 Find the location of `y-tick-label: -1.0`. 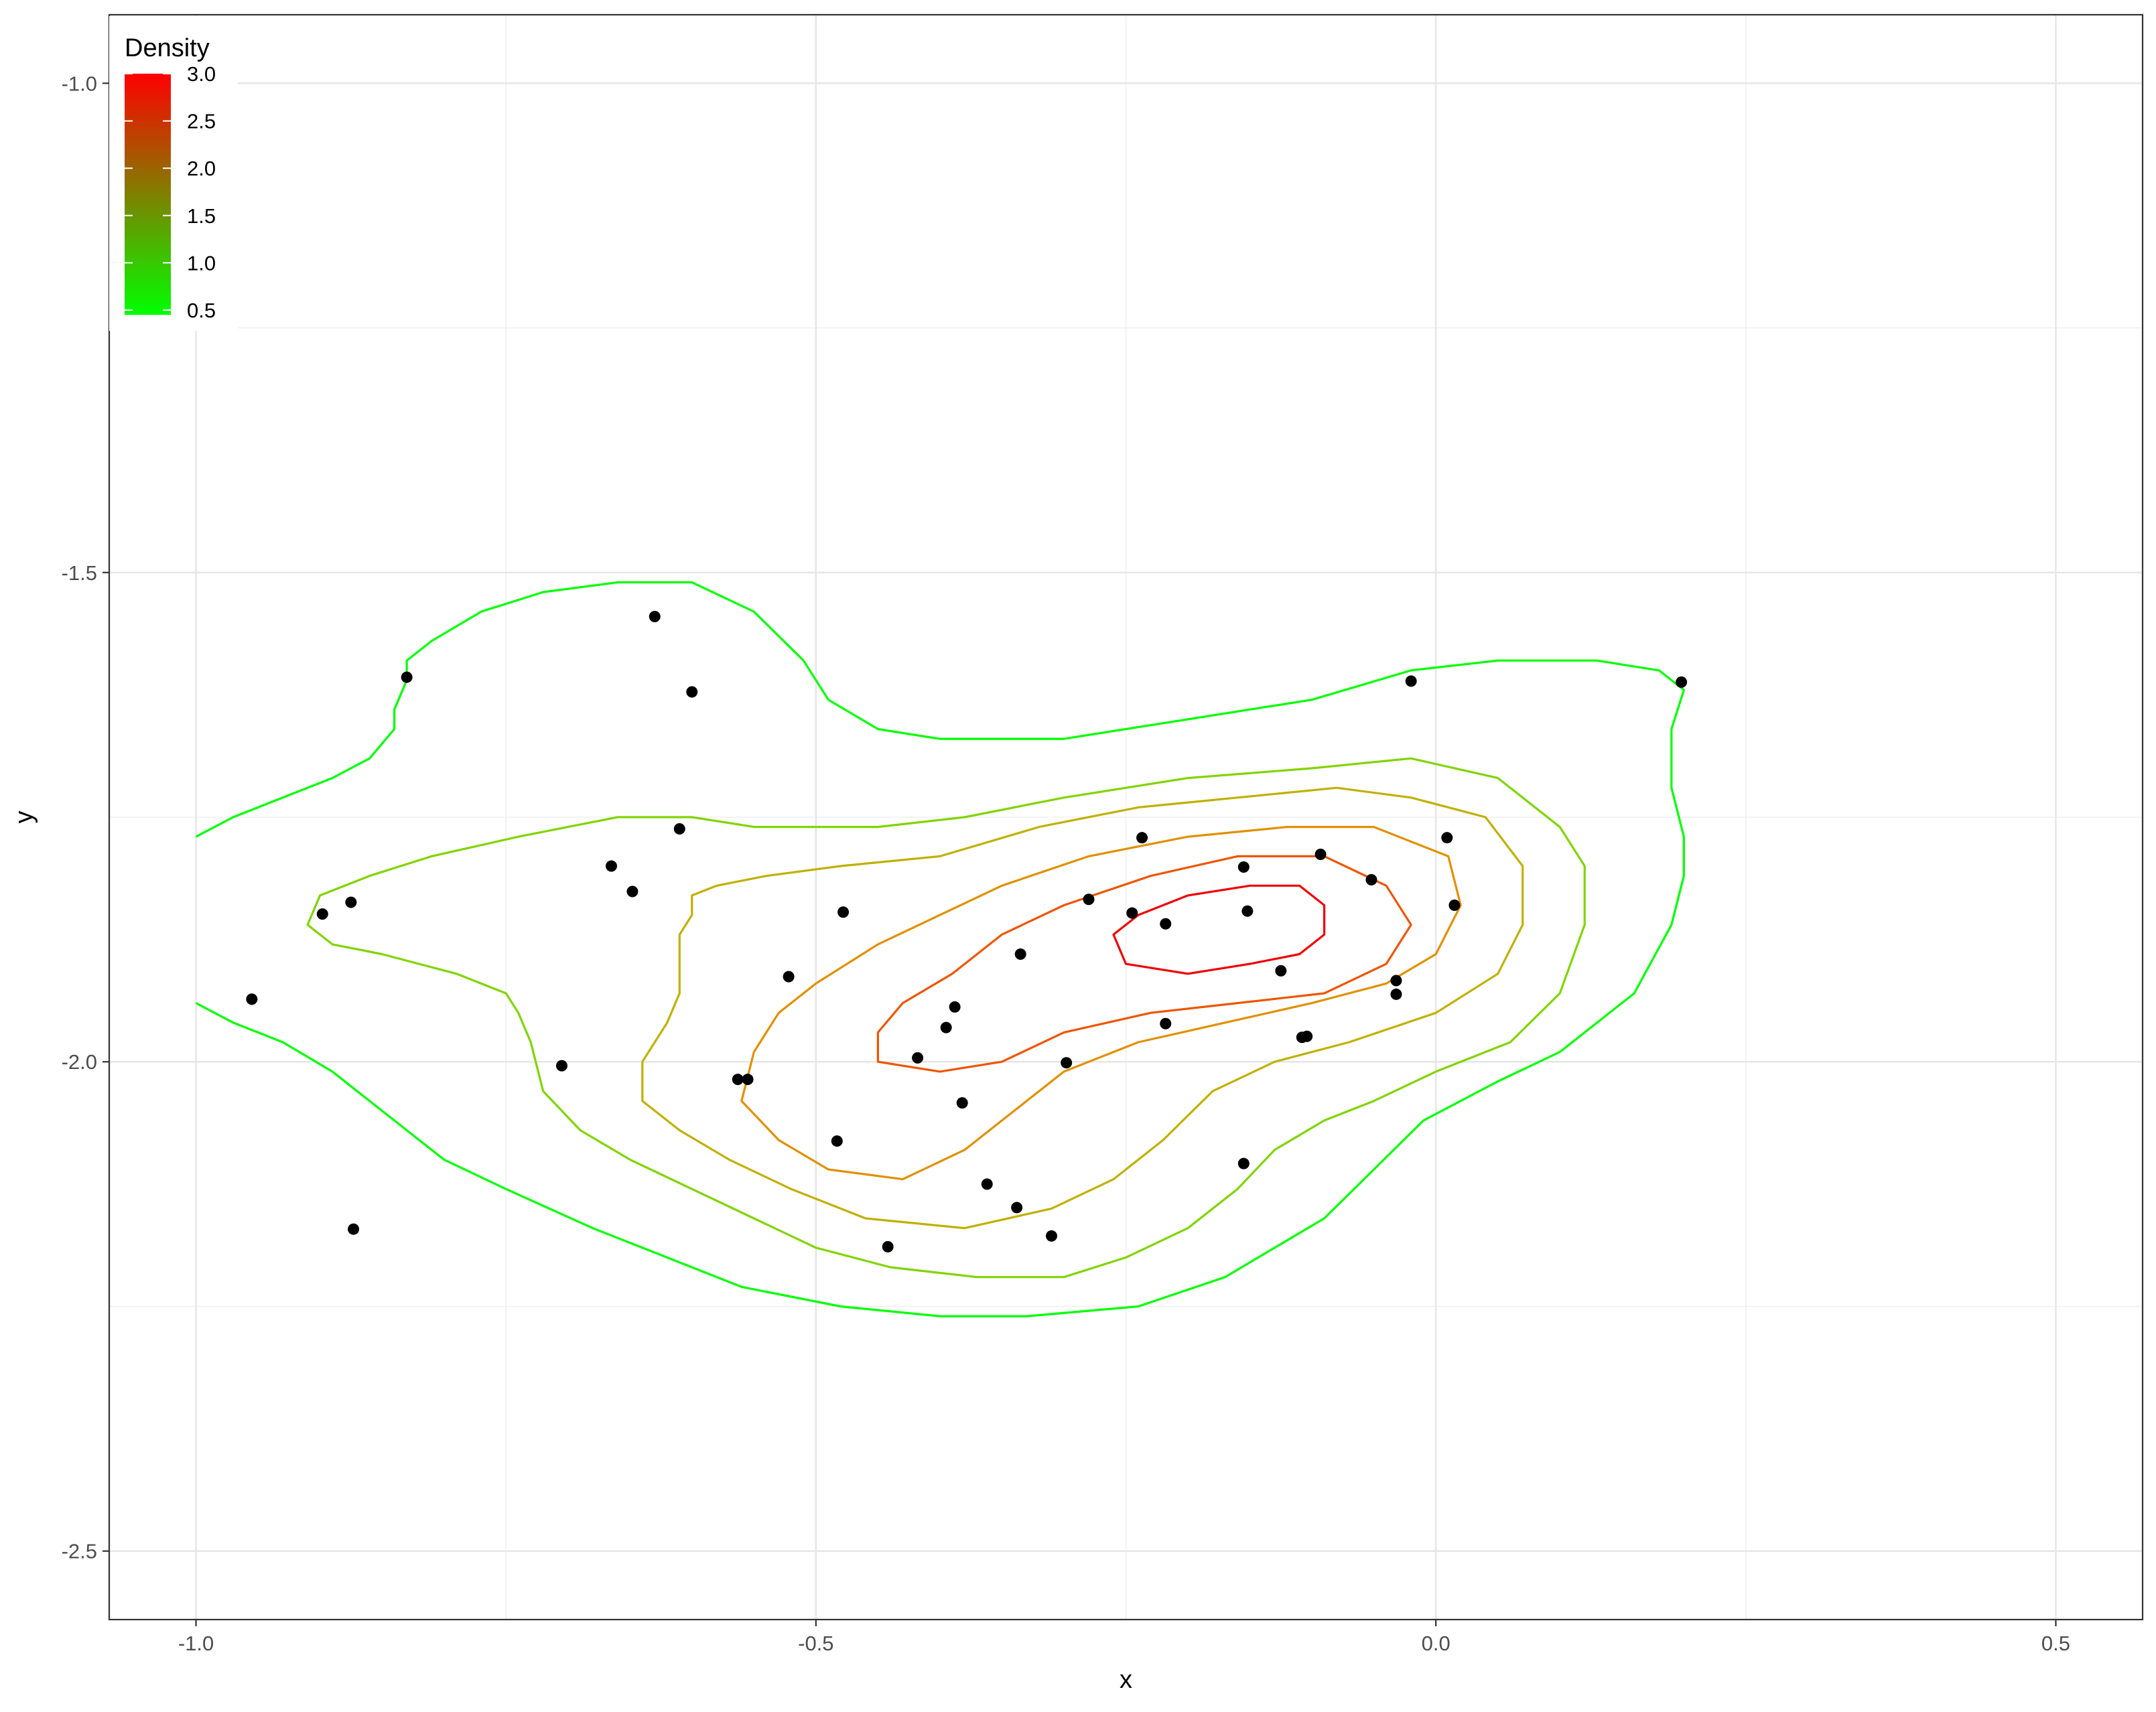

y-tick-label: -1.0 is located at coordinates (79, 83).